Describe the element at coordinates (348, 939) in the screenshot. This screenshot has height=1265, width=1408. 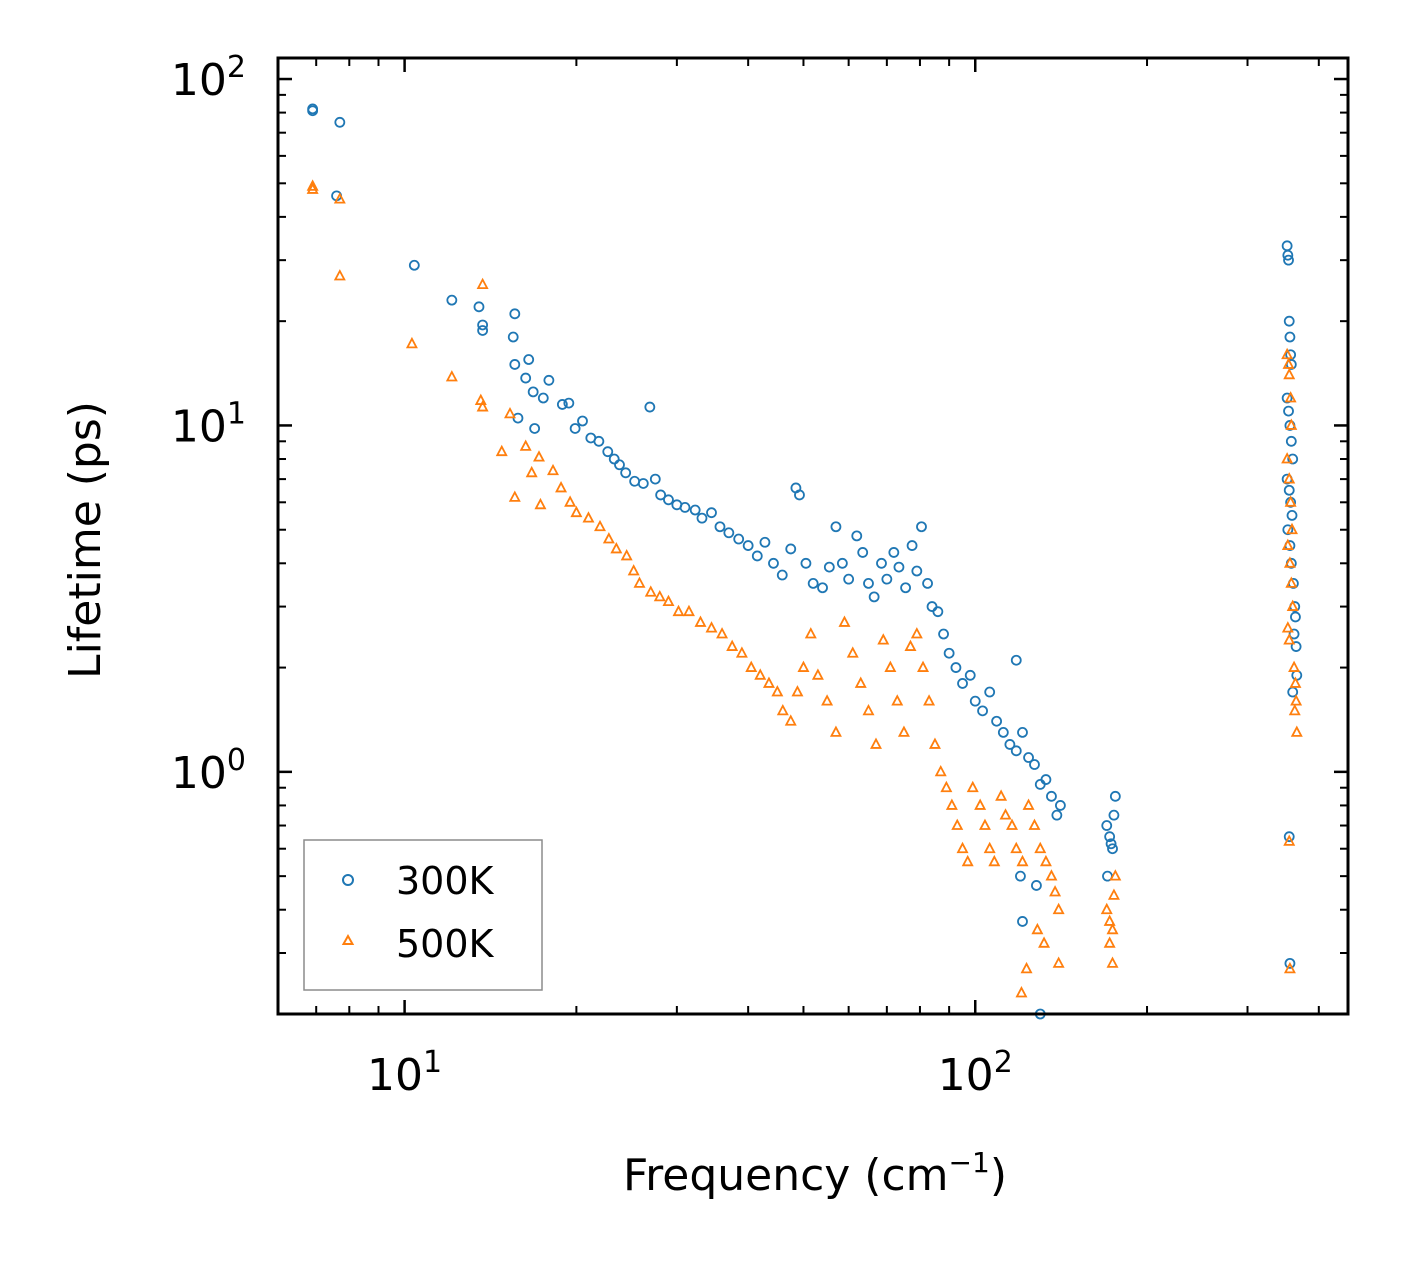
I see `legend-marker-500K` at that location.